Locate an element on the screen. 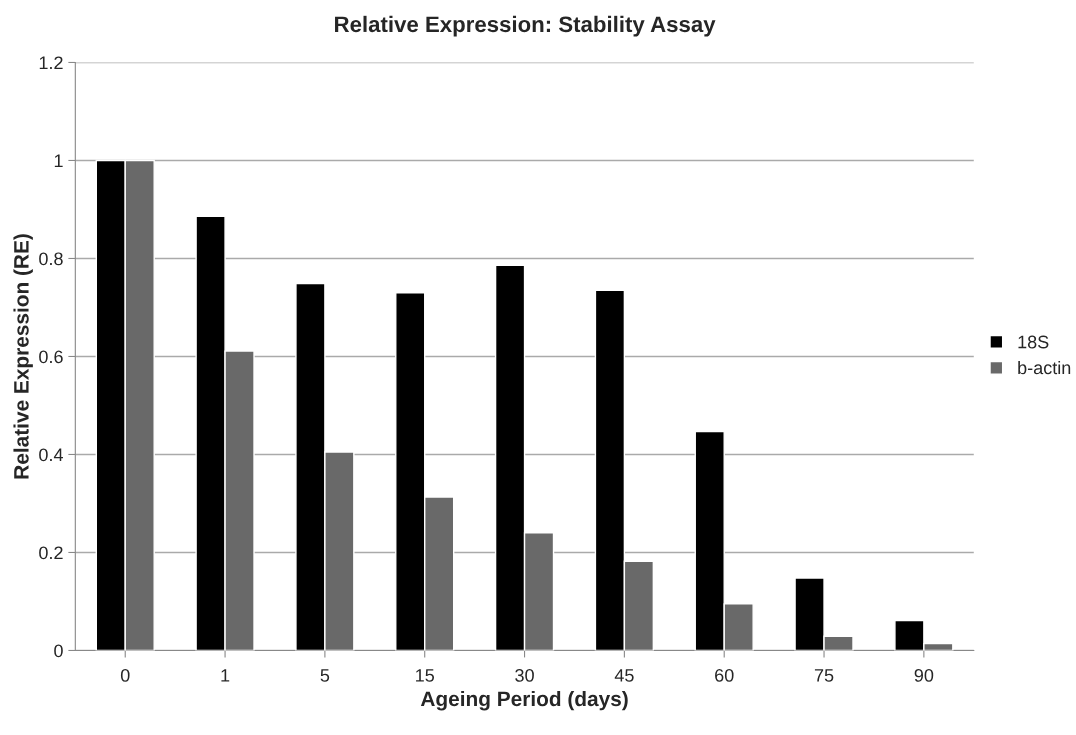 The image size is (1076, 735). x-tick-label: 75 is located at coordinates (824, 675).